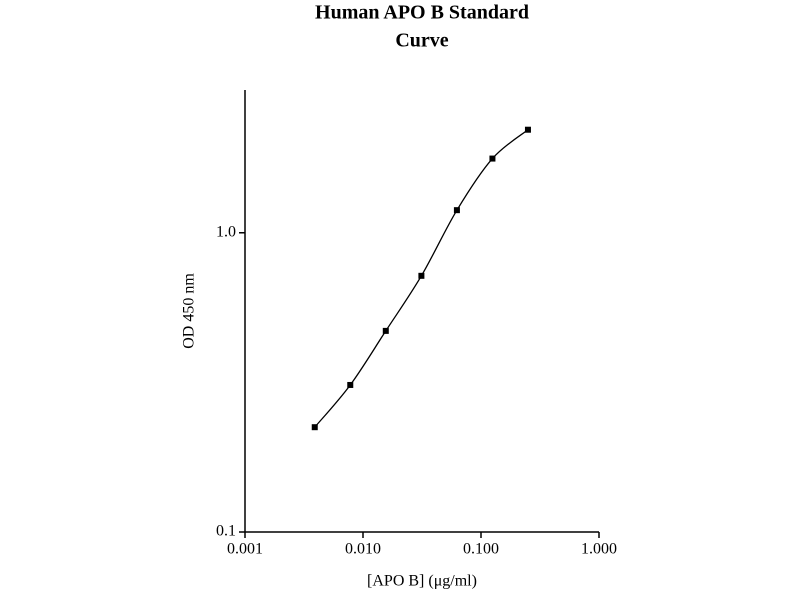  Describe the element at coordinates (363, 549) in the screenshot. I see `x-tick-label: 0.010` at that location.